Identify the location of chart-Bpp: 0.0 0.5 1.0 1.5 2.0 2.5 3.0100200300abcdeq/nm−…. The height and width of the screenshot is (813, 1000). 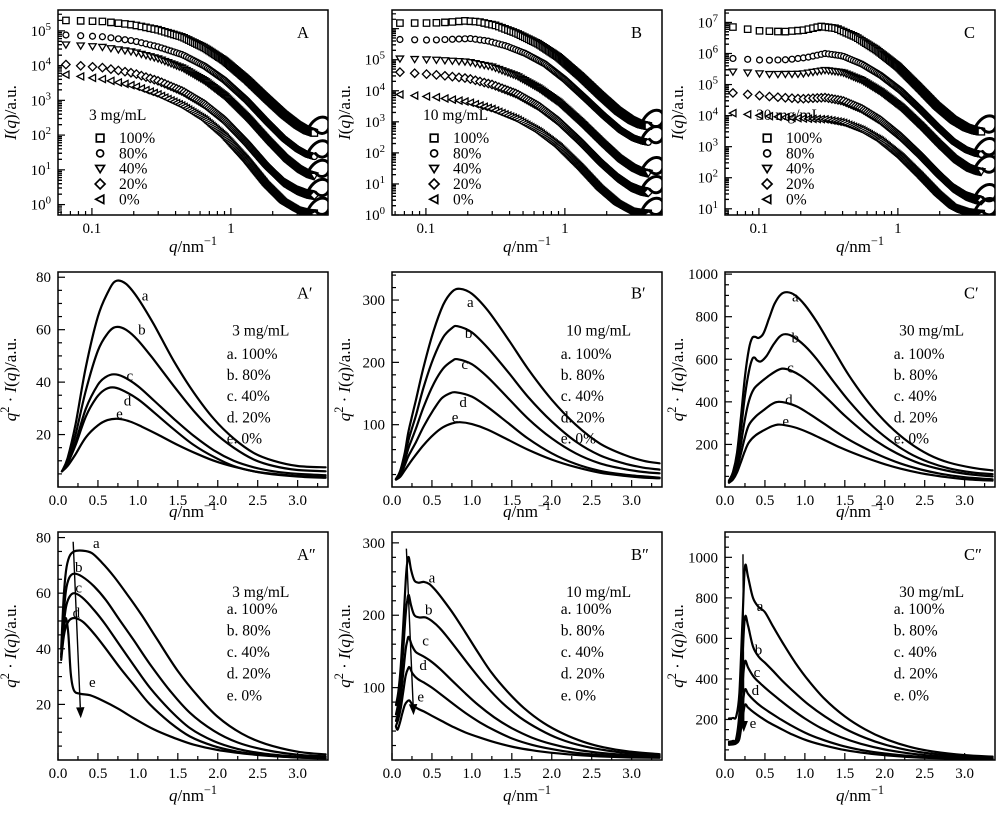
(498, 668).